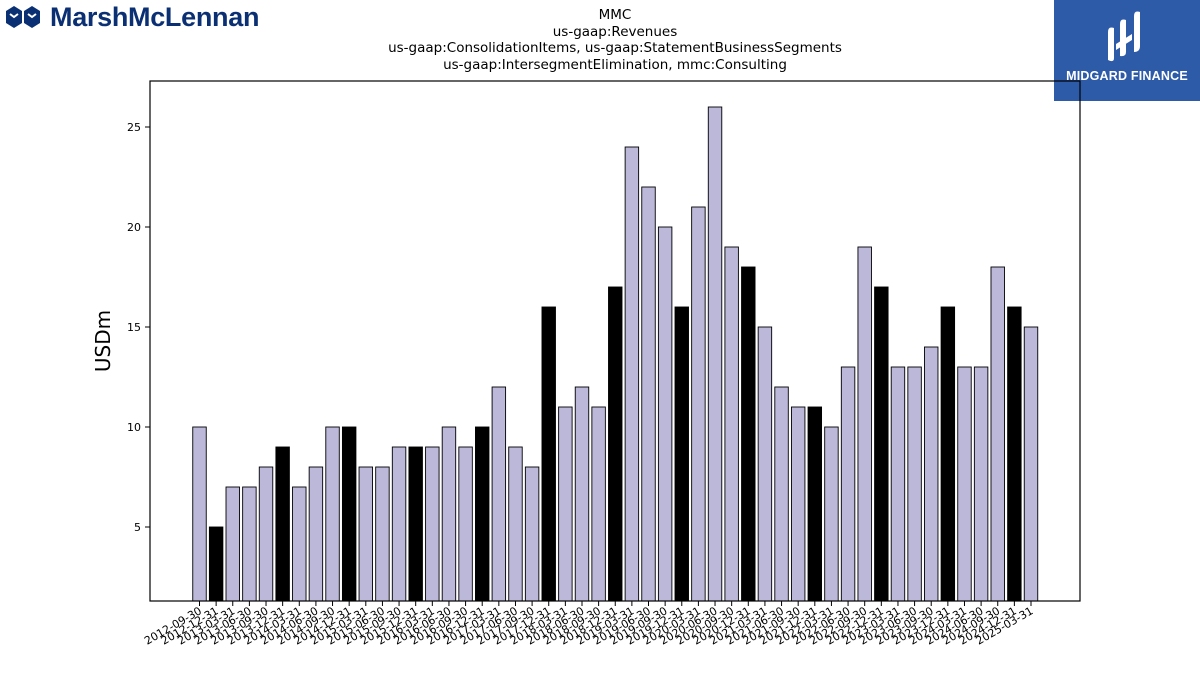  I want to click on y-axis: 5 10 15 20 25, so click(138, 327).